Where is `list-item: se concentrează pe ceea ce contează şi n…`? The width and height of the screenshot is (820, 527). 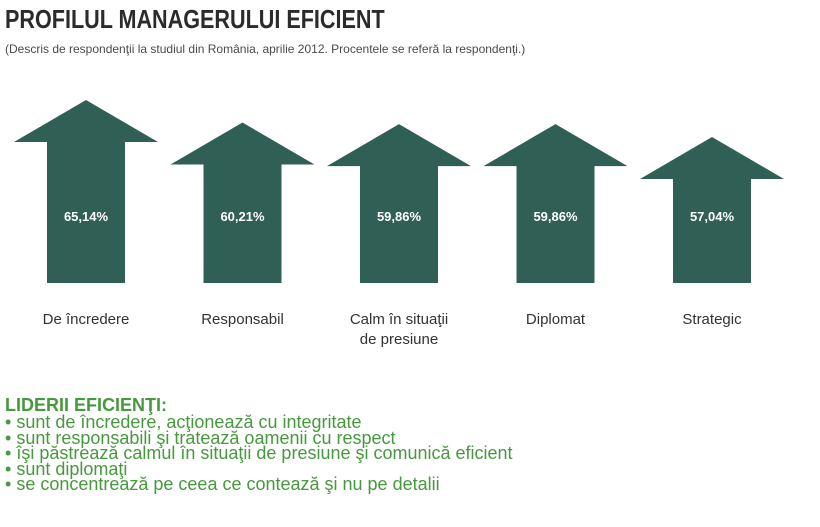 list-item: se concentrează pe ceea ce contează şi n… is located at coordinates (259, 483).